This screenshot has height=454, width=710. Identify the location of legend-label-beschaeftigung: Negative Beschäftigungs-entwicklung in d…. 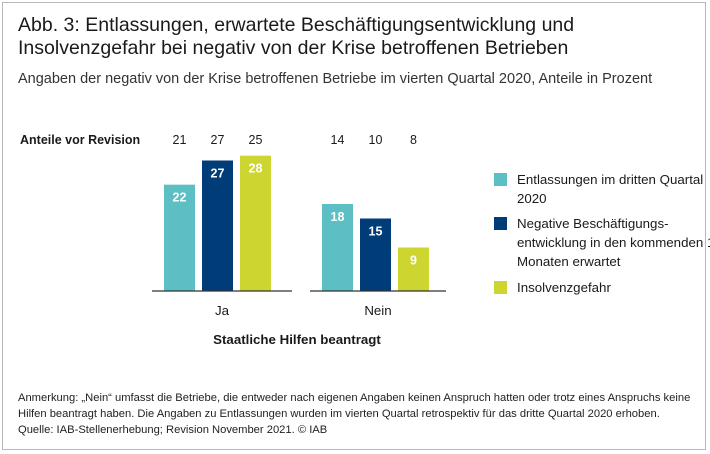
(613, 242).